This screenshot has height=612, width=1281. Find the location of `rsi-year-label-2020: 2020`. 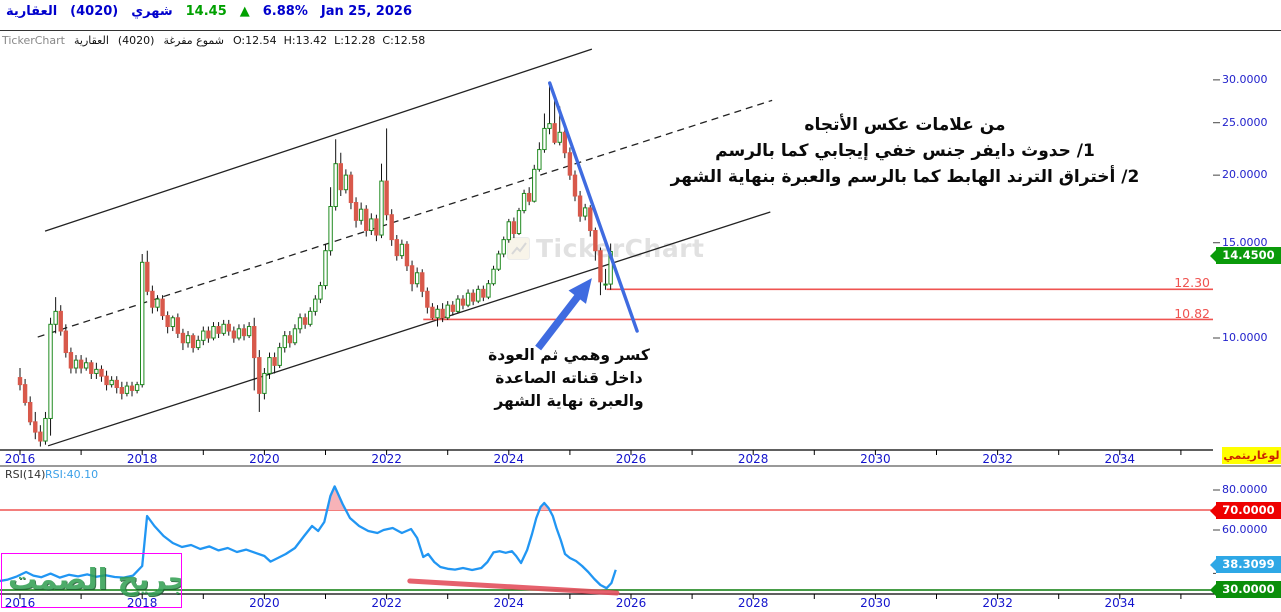

rsi-year-label-2020: 2020 is located at coordinates (264, 603).